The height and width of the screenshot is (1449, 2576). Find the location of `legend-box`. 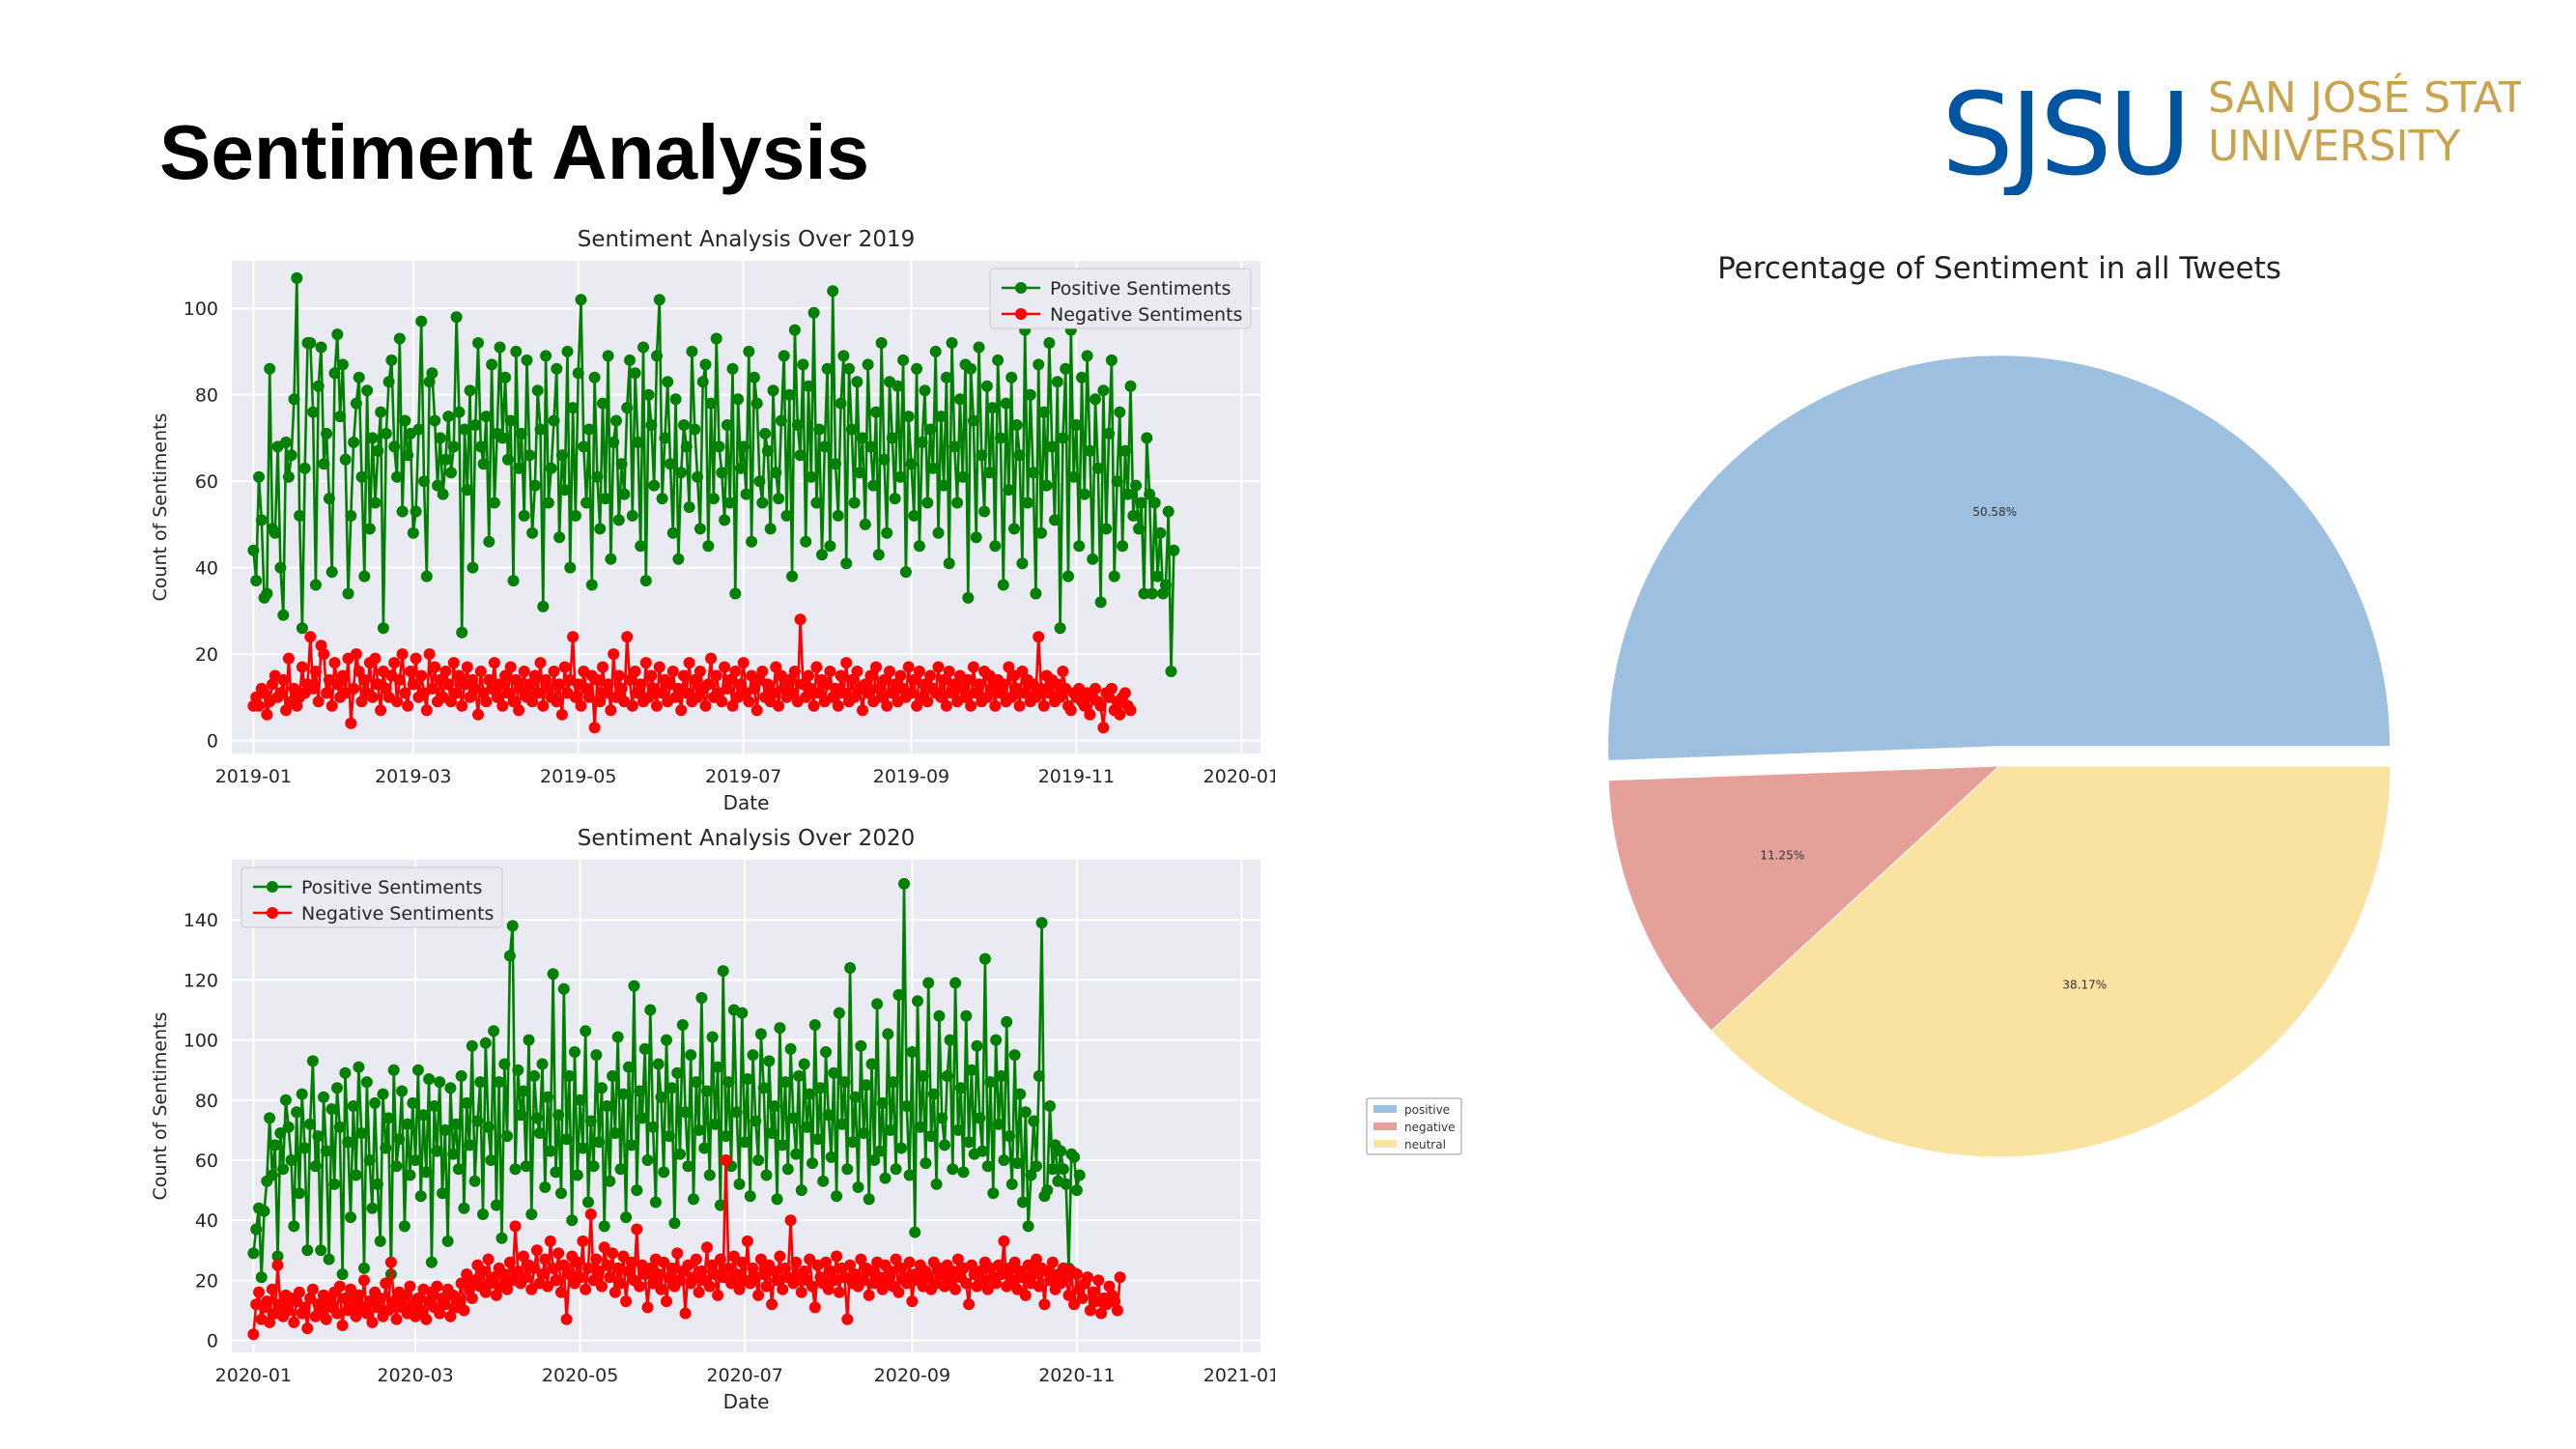

legend-box is located at coordinates (1120, 298).